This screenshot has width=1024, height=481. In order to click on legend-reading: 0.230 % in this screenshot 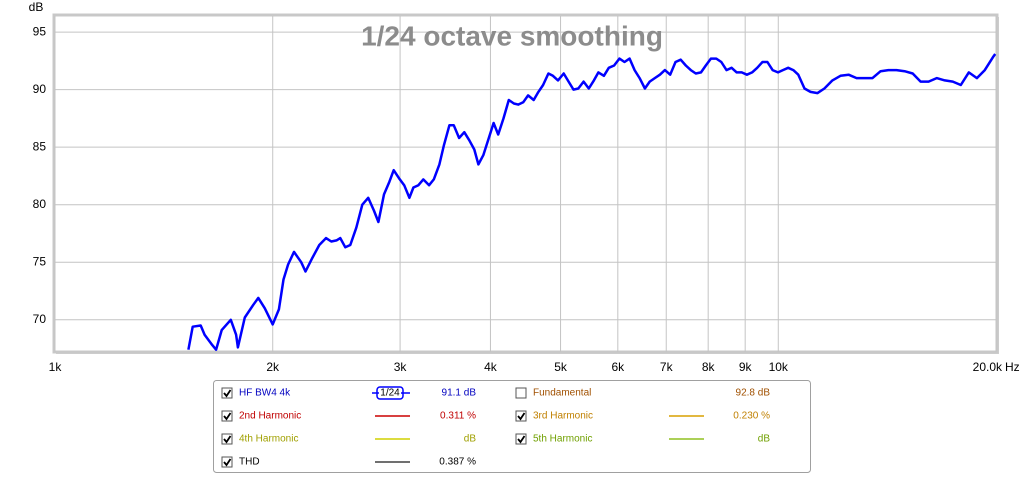, I will do `click(751, 416)`.